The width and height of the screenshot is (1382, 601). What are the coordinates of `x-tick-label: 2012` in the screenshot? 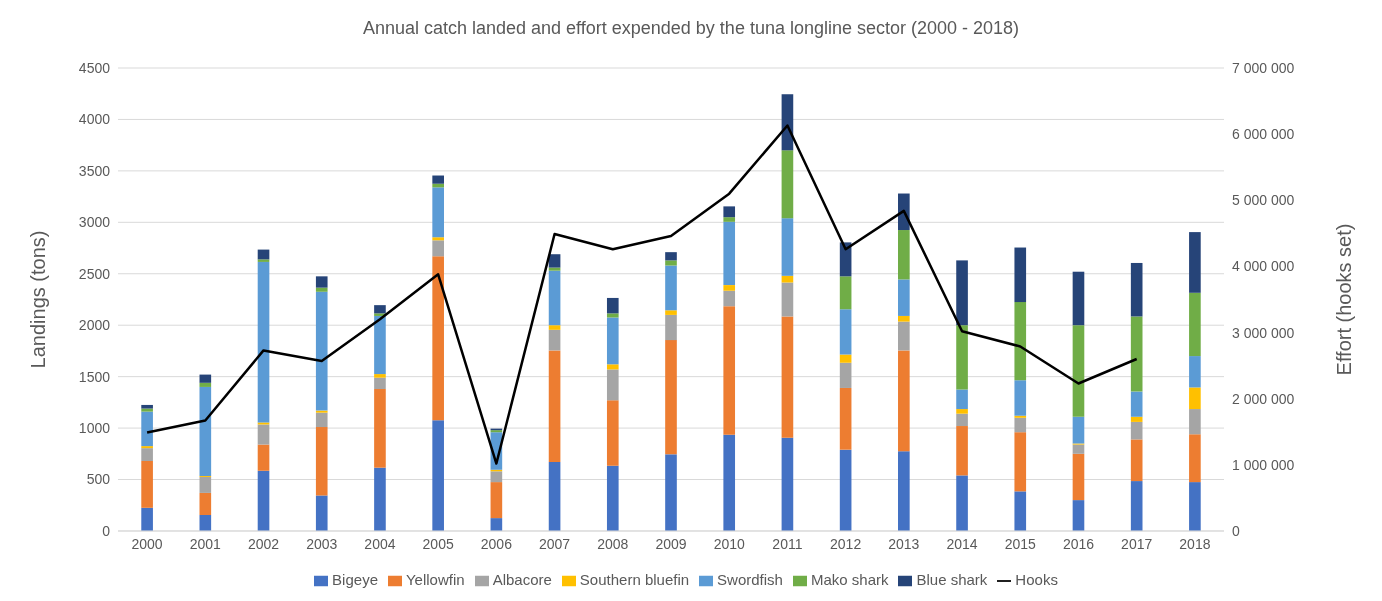 It's located at (846, 543).